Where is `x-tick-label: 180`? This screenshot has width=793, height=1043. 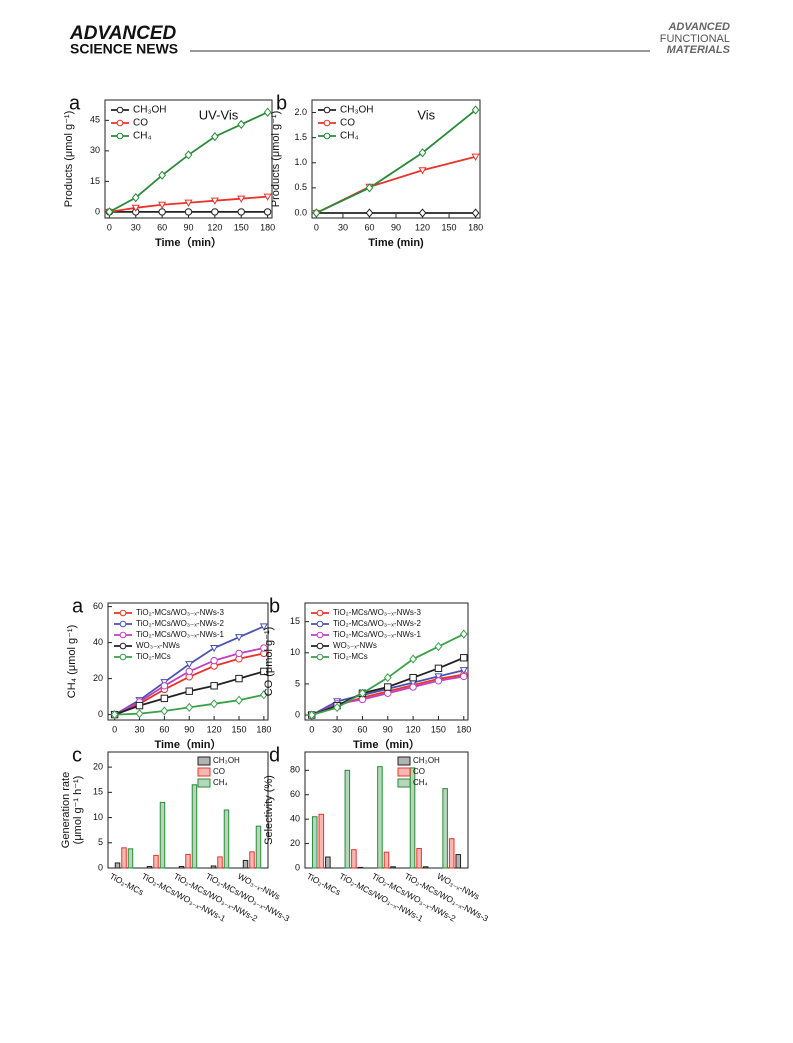 x-tick-label: 180 is located at coordinates (475, 227).